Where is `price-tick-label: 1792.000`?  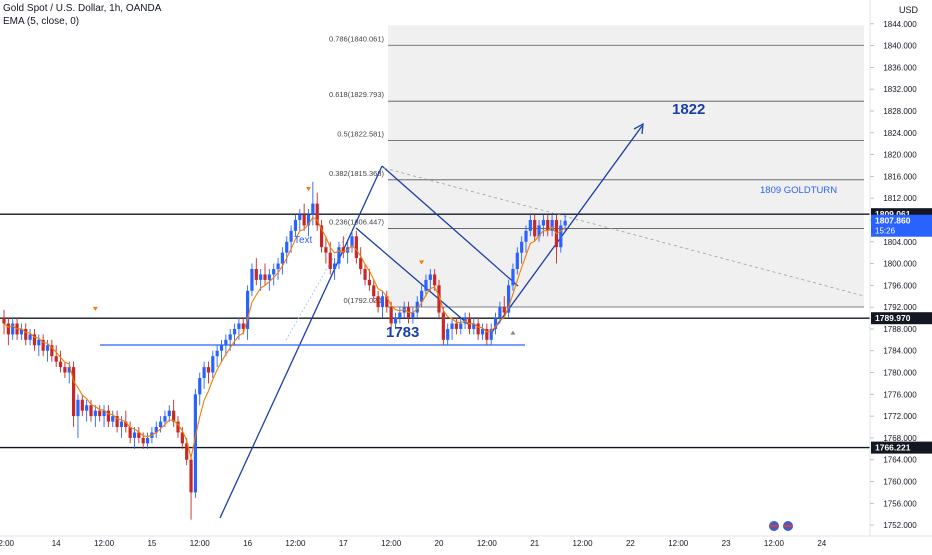
price-tick-label: 1792.000 is located at coordinates (900, 307).